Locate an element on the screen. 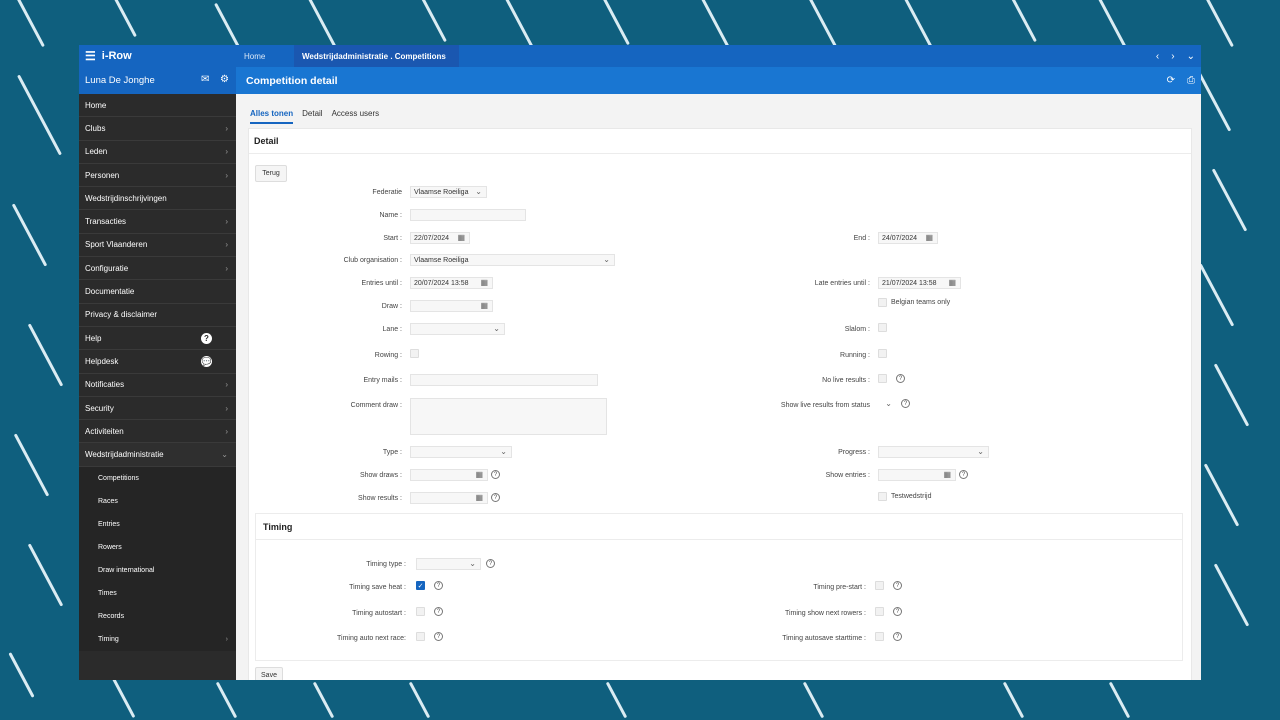 The image size is (1280, 720). tab-alles-tonen: Alles tonen is located at coordinates (272, 116).